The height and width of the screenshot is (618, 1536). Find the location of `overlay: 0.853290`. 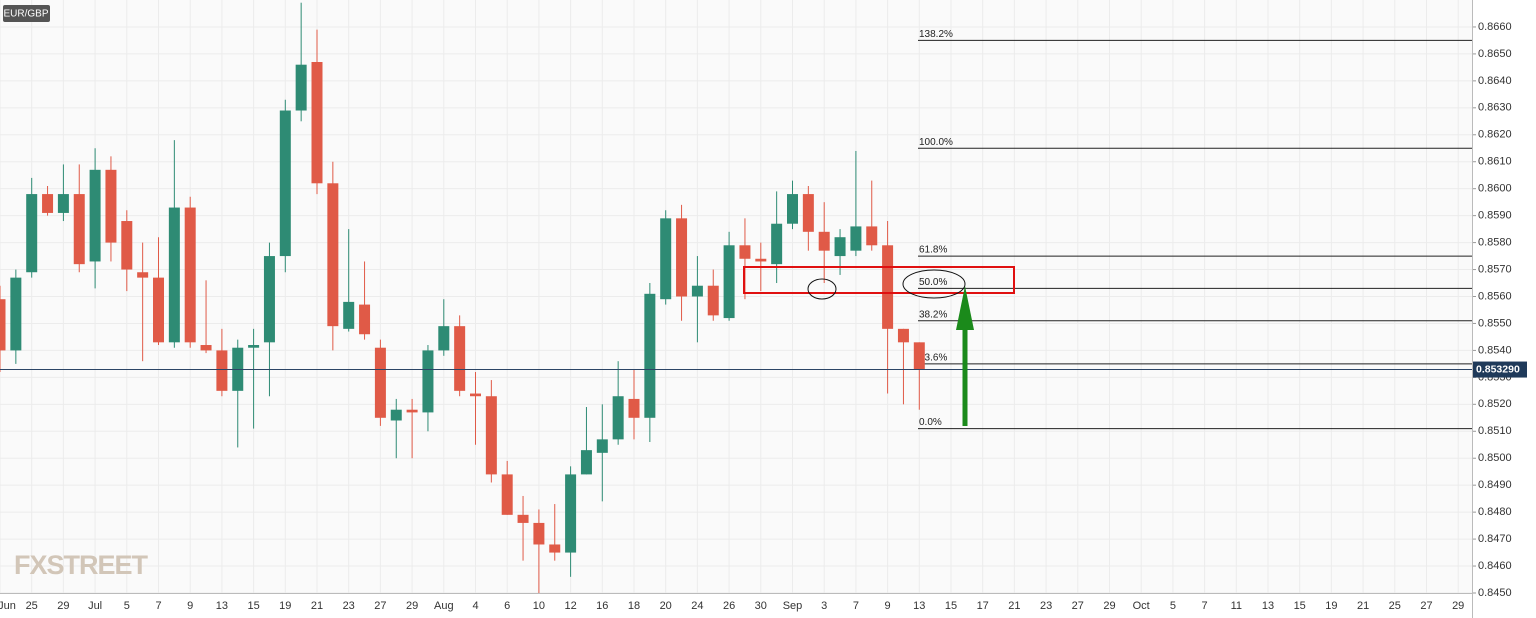

overlay: 0.853290 is located at coordinates (763, 369).